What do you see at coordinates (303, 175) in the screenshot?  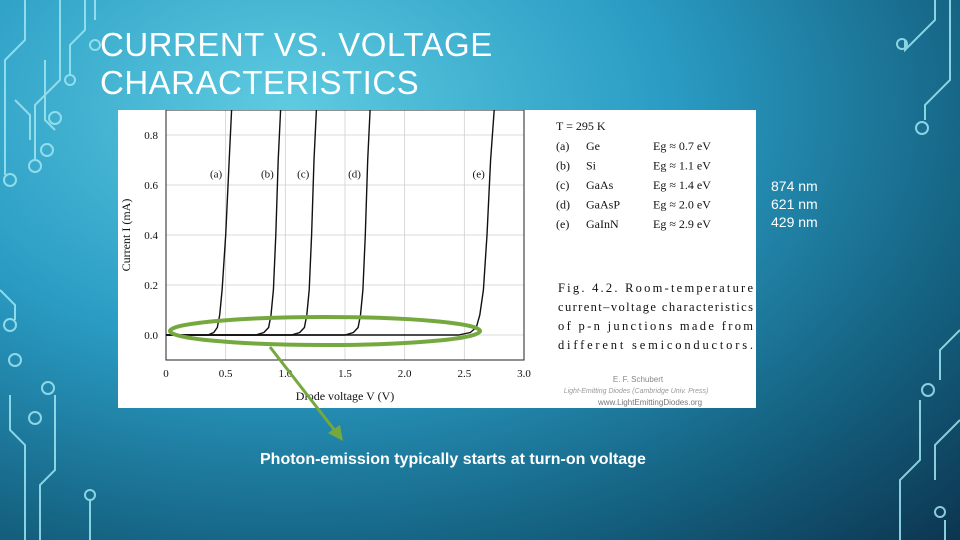 I see `curve-label: (c)` at bounding box center [303, 175].